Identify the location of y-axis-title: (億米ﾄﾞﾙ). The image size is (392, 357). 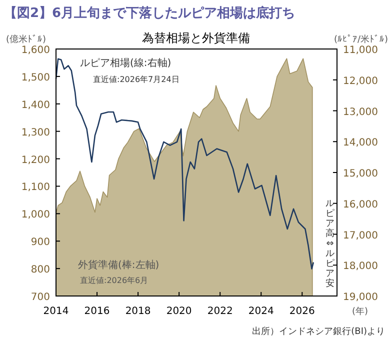
(26, 39).